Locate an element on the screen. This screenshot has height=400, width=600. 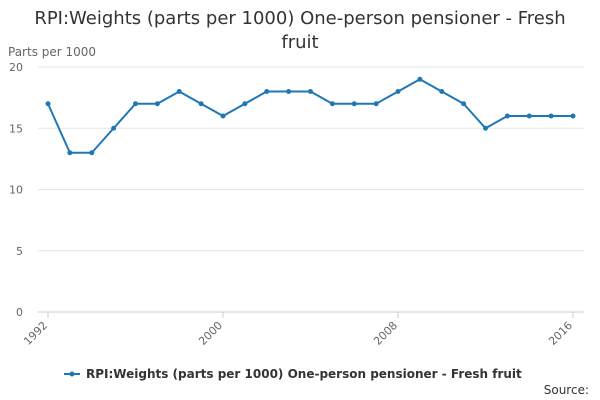
x-tick-label: 1992 is located at coordinates (35, 333).